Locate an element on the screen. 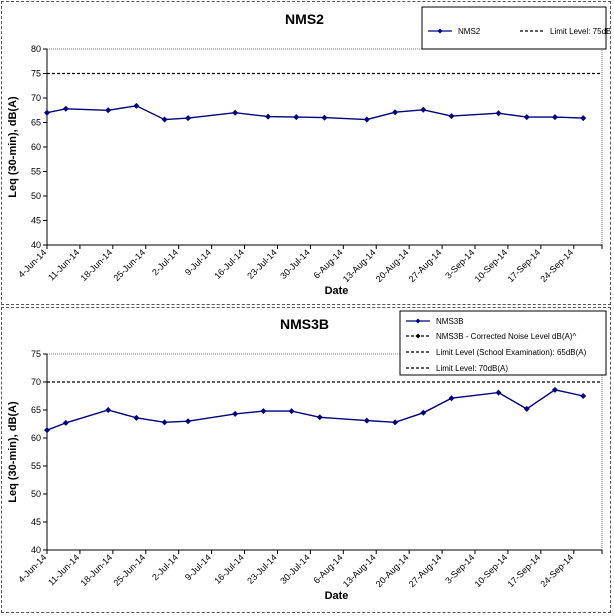 This screenshot has height=616, width=614. nms3b-y-tick-label: 70 is located at coordinates (36, 382).